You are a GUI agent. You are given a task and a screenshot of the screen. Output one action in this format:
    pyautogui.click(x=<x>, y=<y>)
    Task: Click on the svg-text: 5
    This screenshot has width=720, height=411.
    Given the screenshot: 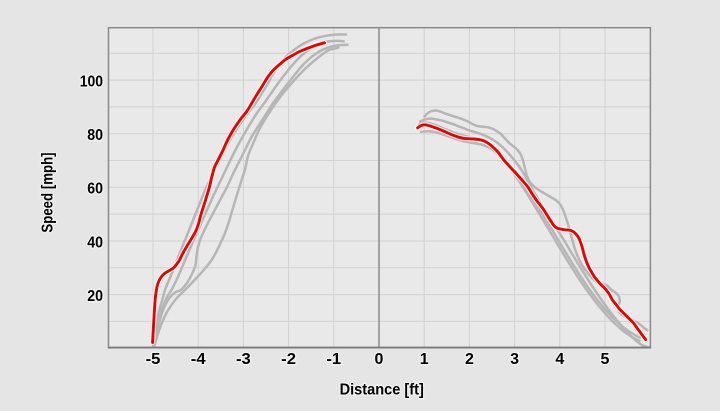 What is the action you would take?
    pyautogui.click(x=605, y=359)
    